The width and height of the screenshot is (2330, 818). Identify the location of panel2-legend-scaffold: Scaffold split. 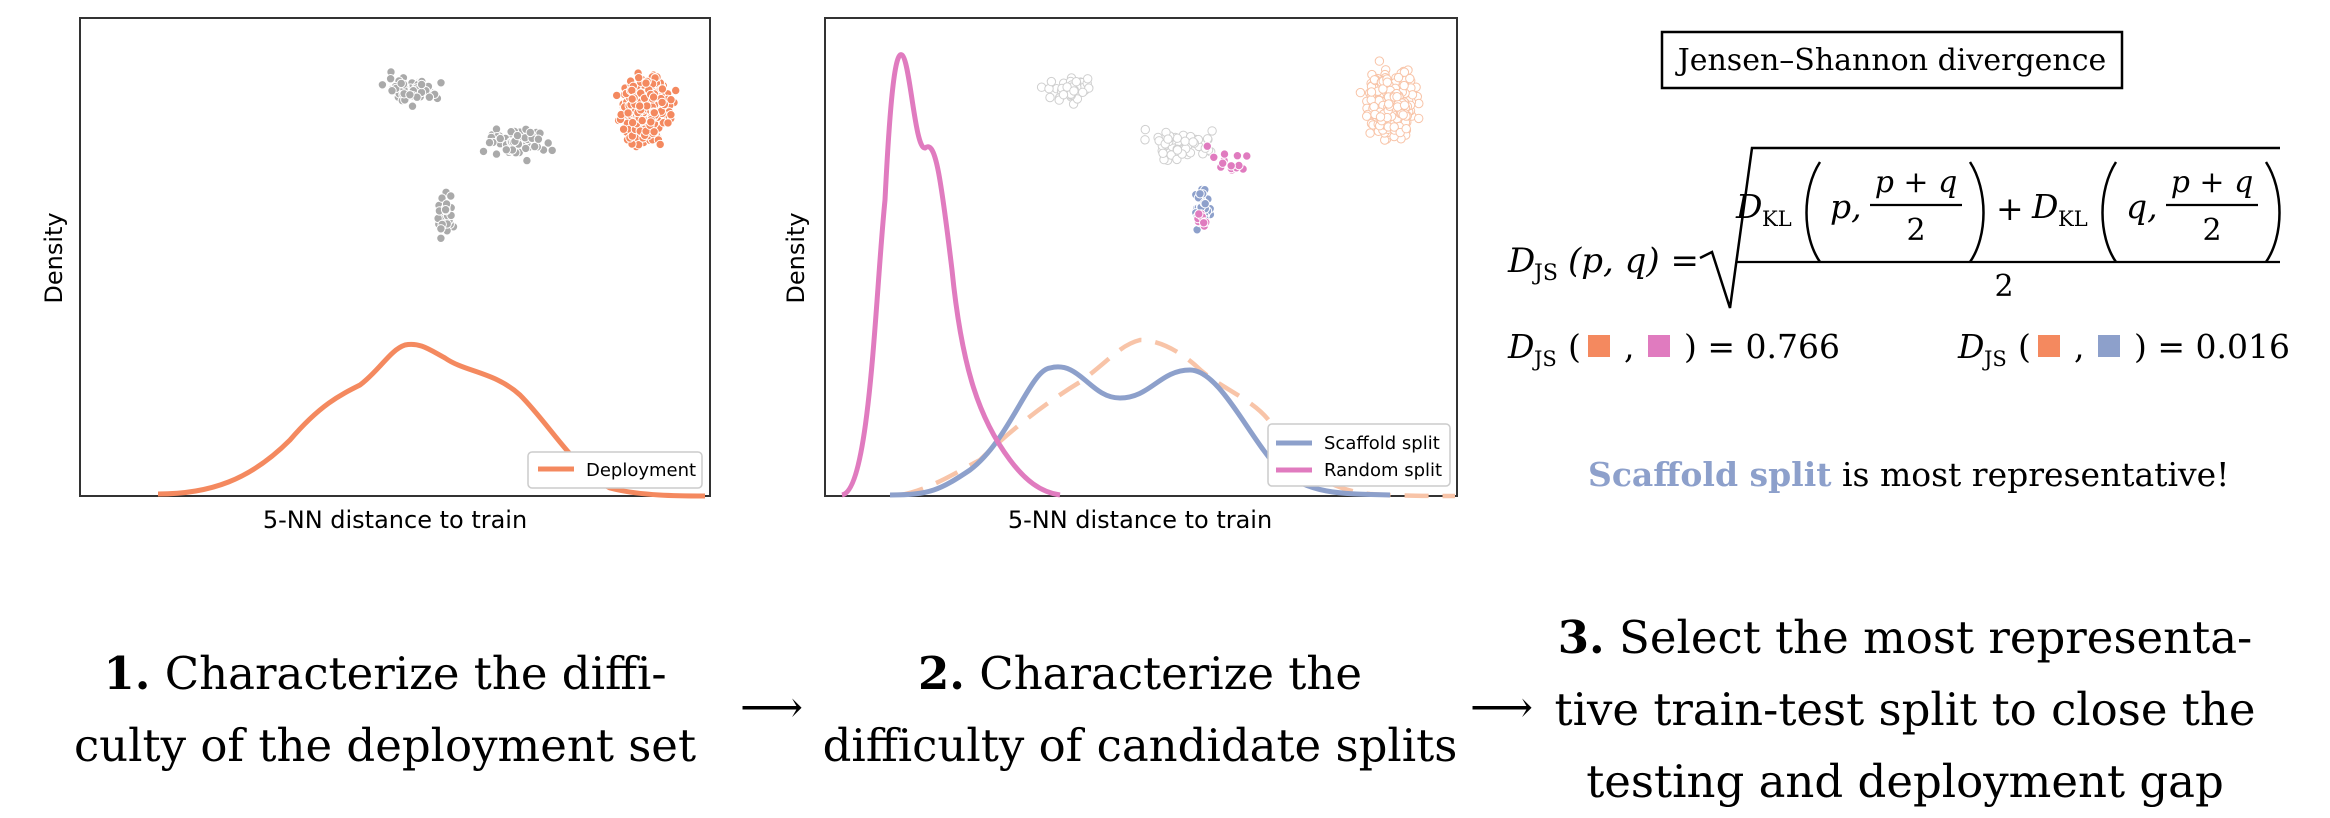
(1382, 443).